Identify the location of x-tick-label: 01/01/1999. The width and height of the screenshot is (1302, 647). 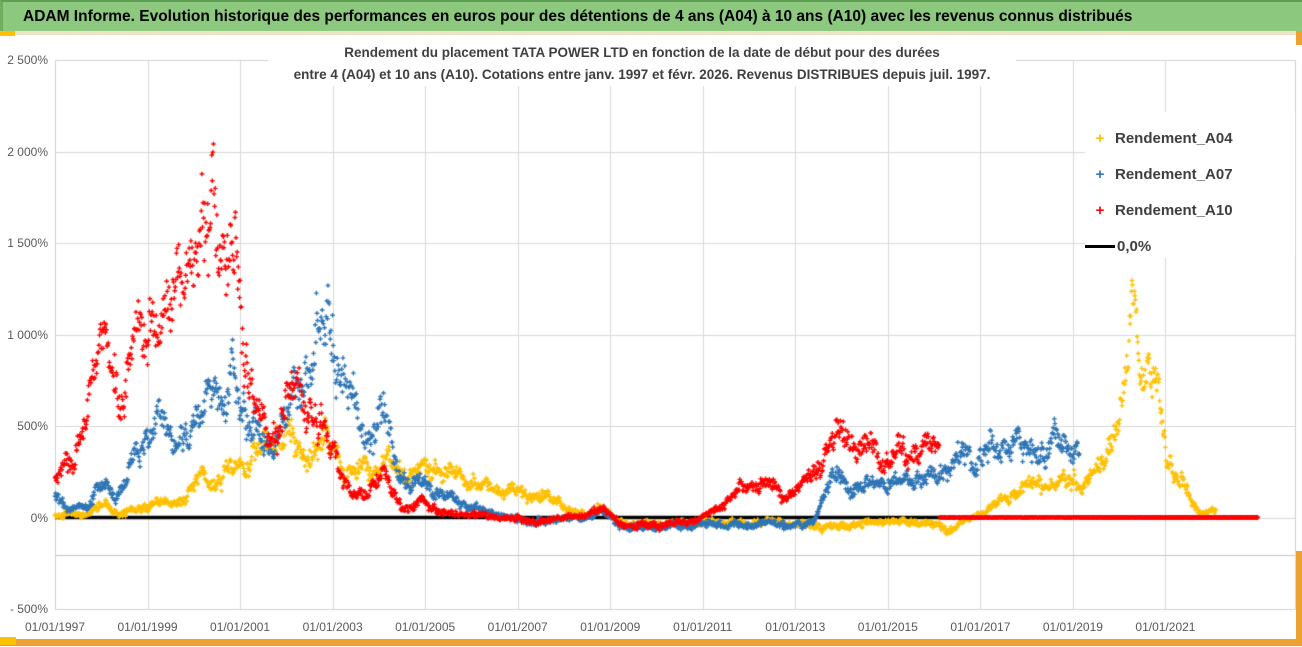
(147, 627).